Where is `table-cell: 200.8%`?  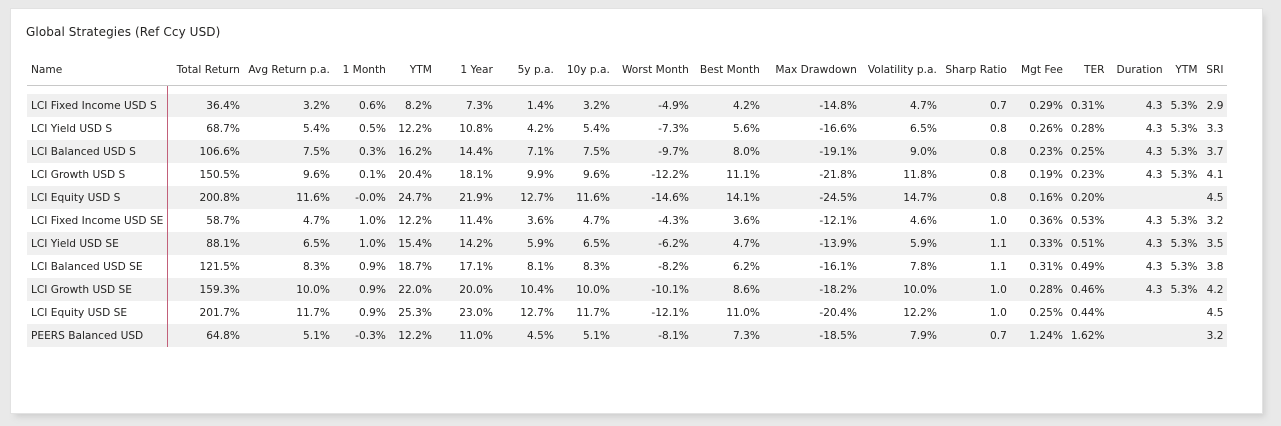 table-cell: 200.8% is located at coordinates (205, 197).